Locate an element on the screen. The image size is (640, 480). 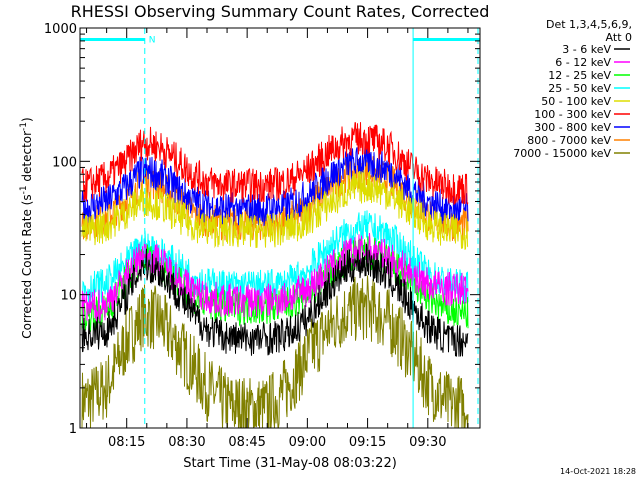
x-tick-label: 09:30 is located at coordinates (427, 442).